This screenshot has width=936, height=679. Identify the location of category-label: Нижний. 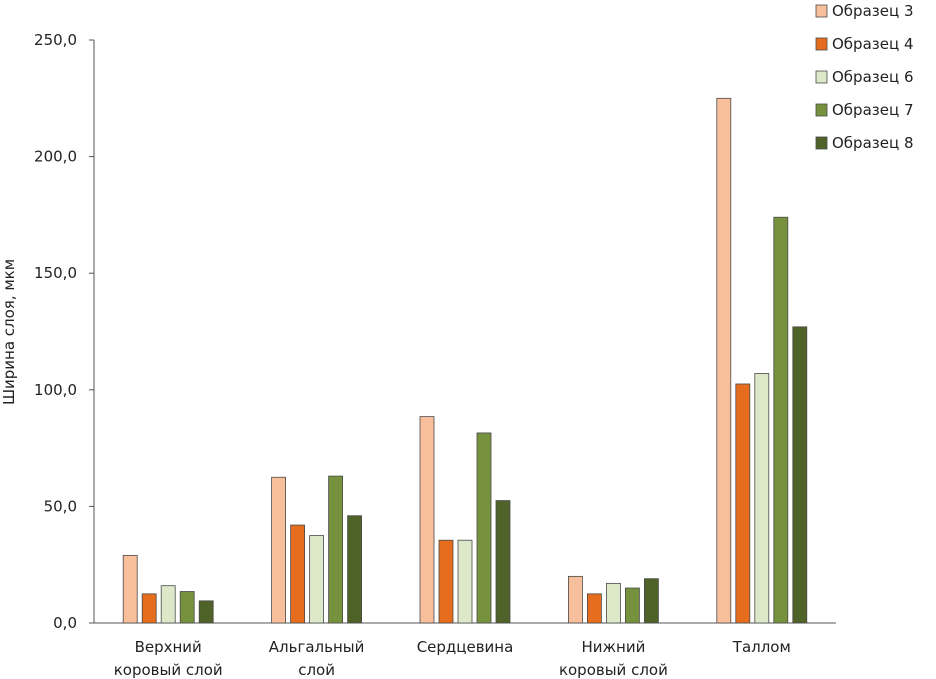
(613, 647).